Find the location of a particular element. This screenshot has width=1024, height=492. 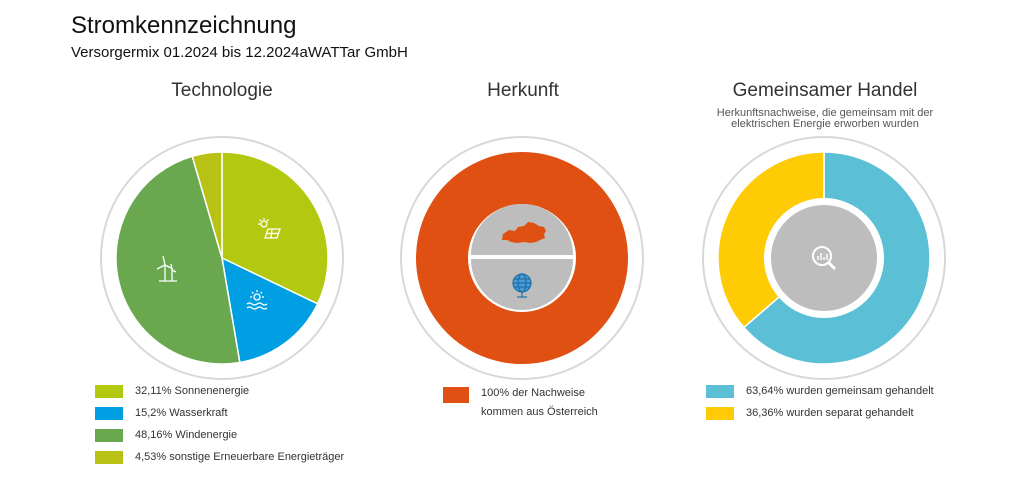

technologie-slice-sonstige-erneuerbare-energieträger is located at coordinates (207, 205).